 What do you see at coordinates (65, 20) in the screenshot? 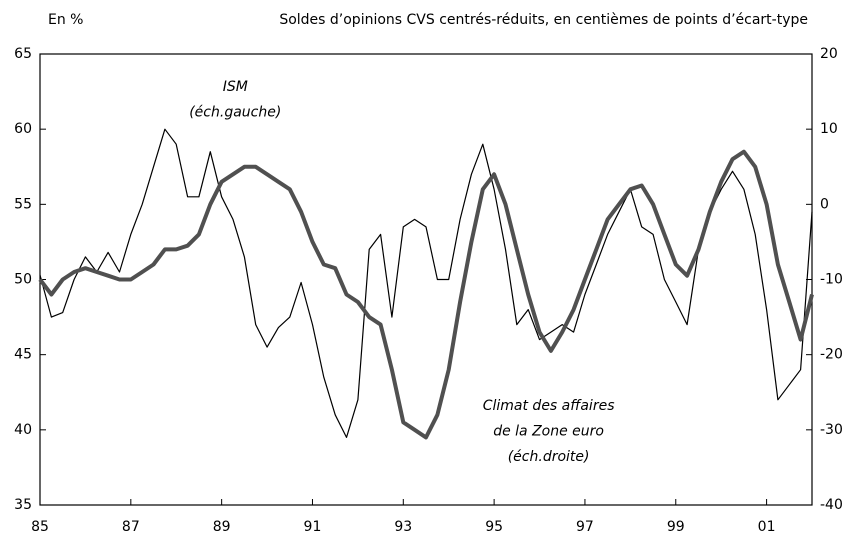
I see `y-axis-label: En %` at bounding box center [65, 20].